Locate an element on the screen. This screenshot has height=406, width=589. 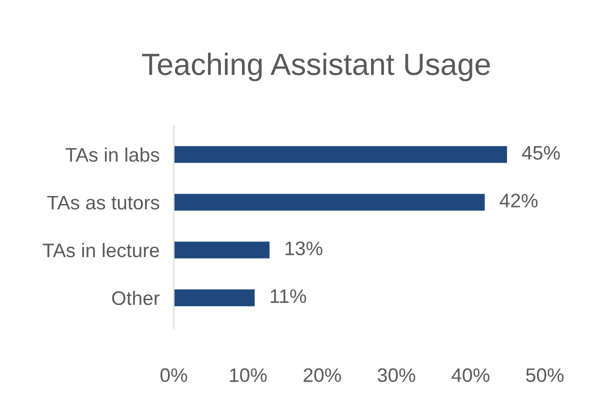
x-tick-label: 0% is located at coordinates (174, 375).